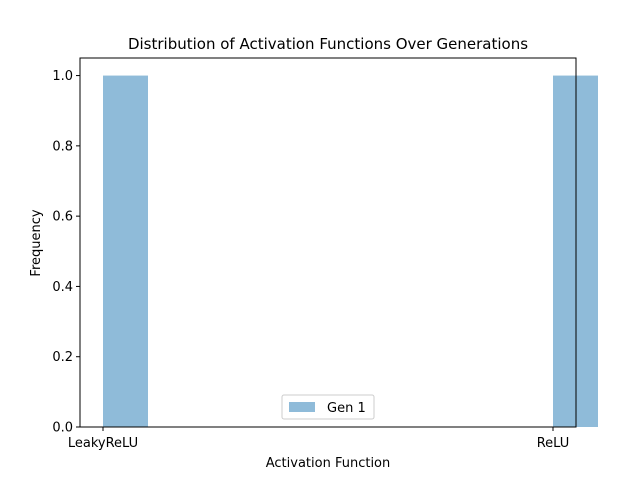  I want to click on x-axis-label: Activation Function, so click(328, 463).